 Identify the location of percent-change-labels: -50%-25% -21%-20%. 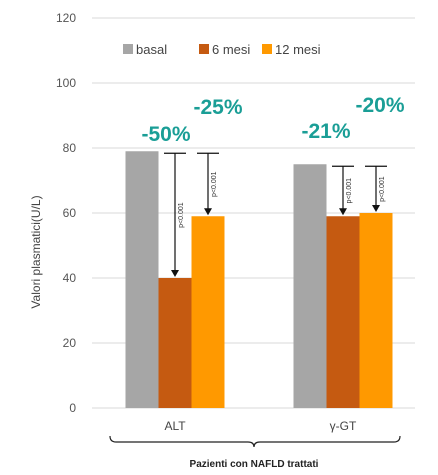
(272, 120).